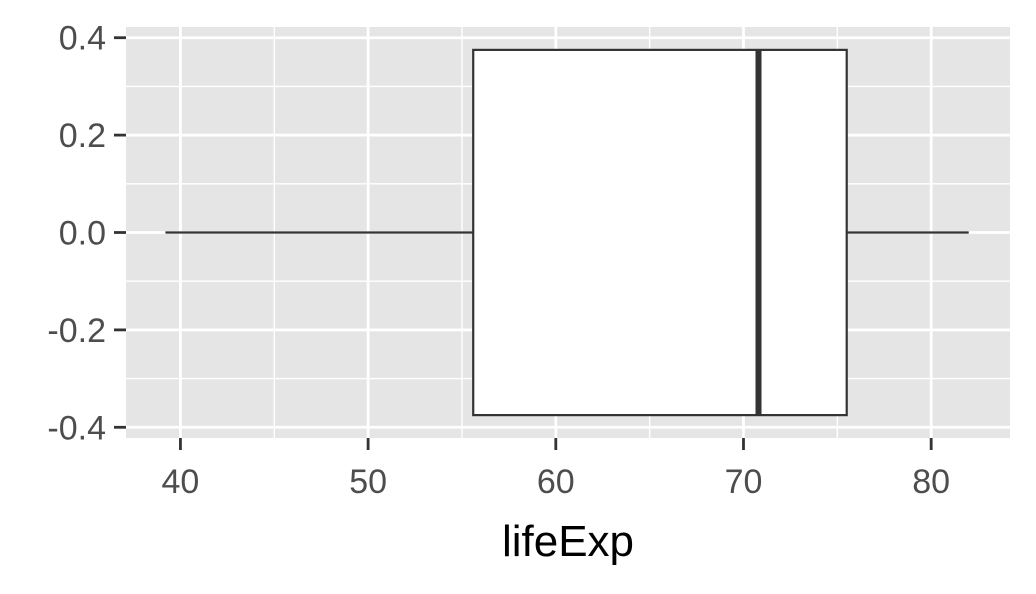  Describe the element at coordinates (82, 39) in the screenshot. I see `y-tick-label: 0.4` at that location.